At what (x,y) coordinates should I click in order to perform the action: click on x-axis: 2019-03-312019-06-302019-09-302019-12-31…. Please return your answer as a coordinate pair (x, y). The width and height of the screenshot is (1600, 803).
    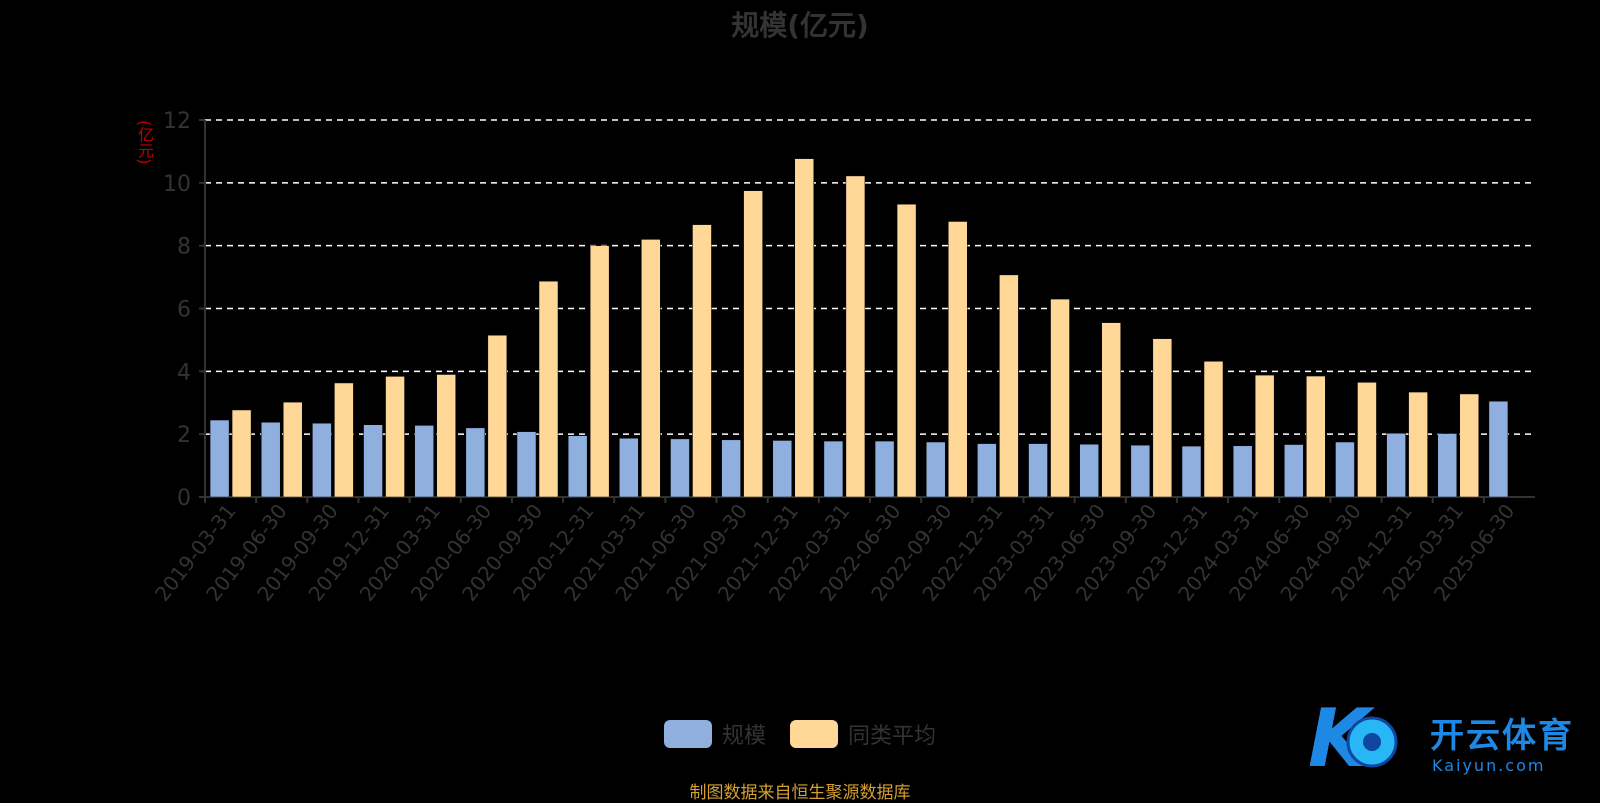
    Looking at the image, I should click on (834, 551).